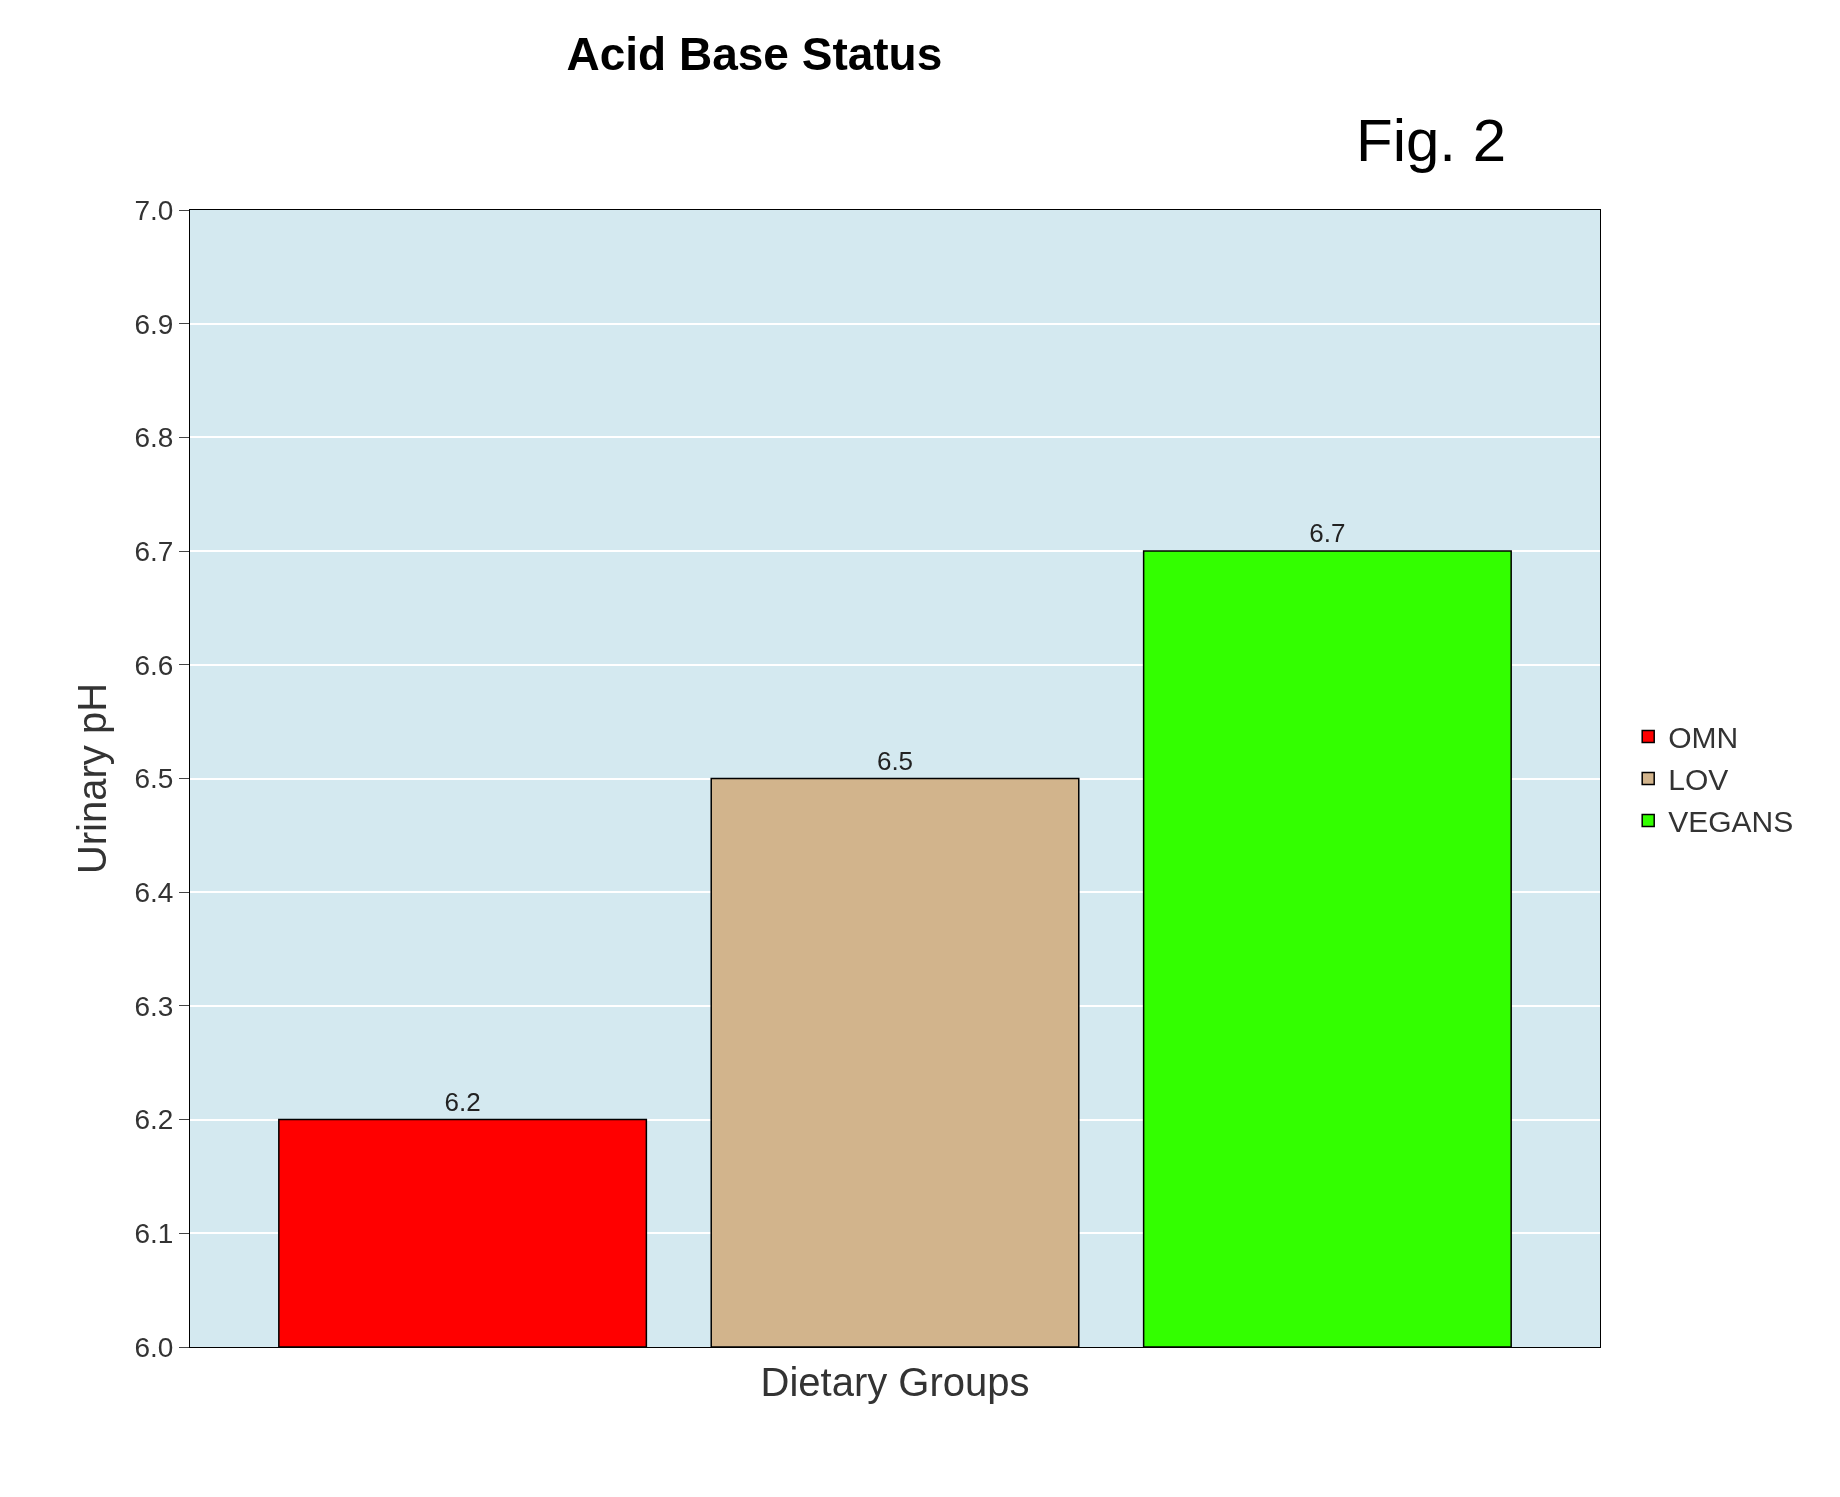 The height and width of the screenshot is (1497, 1840). What do you see at coordinates (1431, 140) in the screenshot?
I see `caption: Fig. 2` at bounding box center [1431, 140].